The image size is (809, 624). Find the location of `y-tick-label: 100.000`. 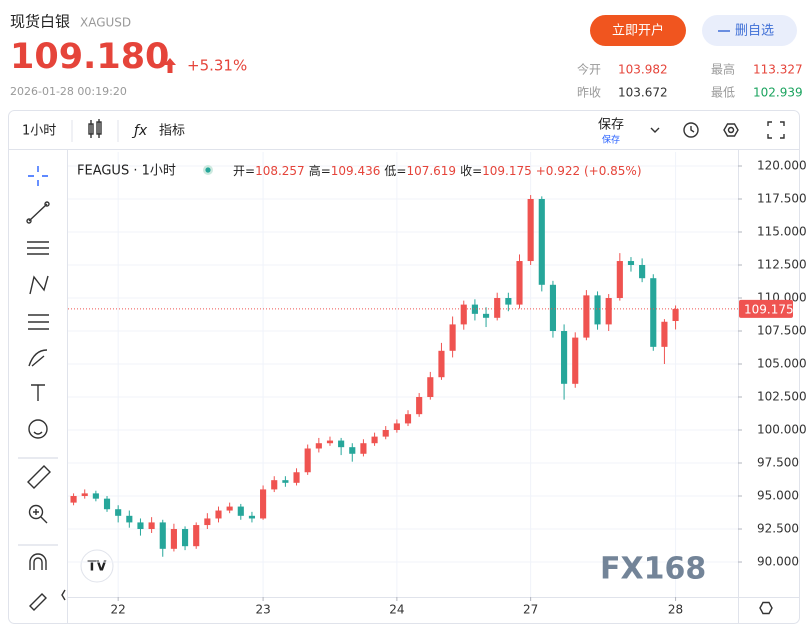

y-tick-label: 100.000 is located at coordinates (782, 430).